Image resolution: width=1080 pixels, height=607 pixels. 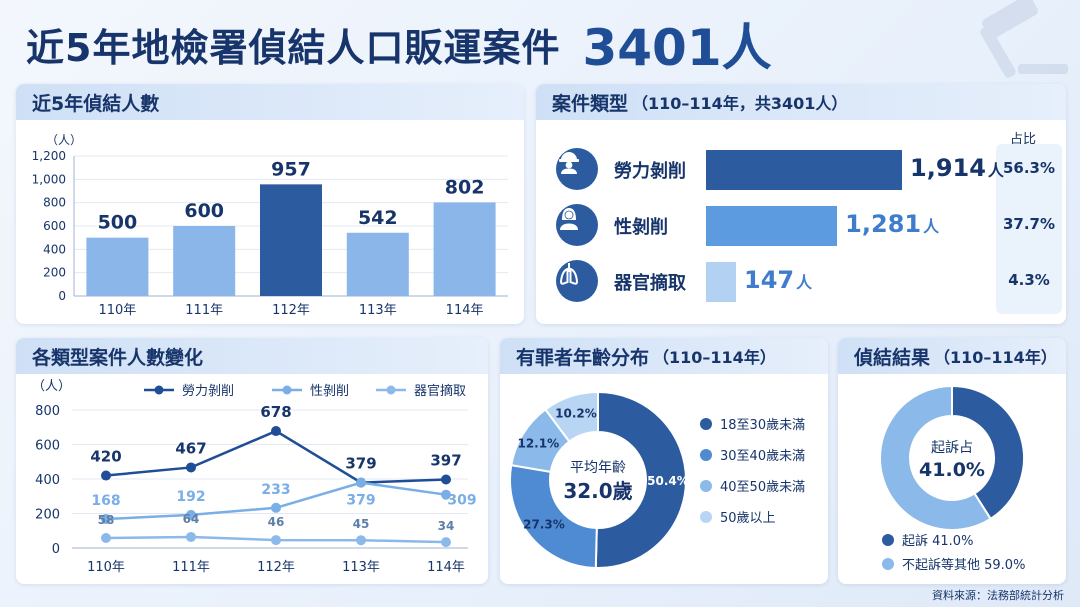 What do you see at coordinates (47, 515) in the screenshot?
I see `y-tick-label: 200` at bounding box center [47, 515].